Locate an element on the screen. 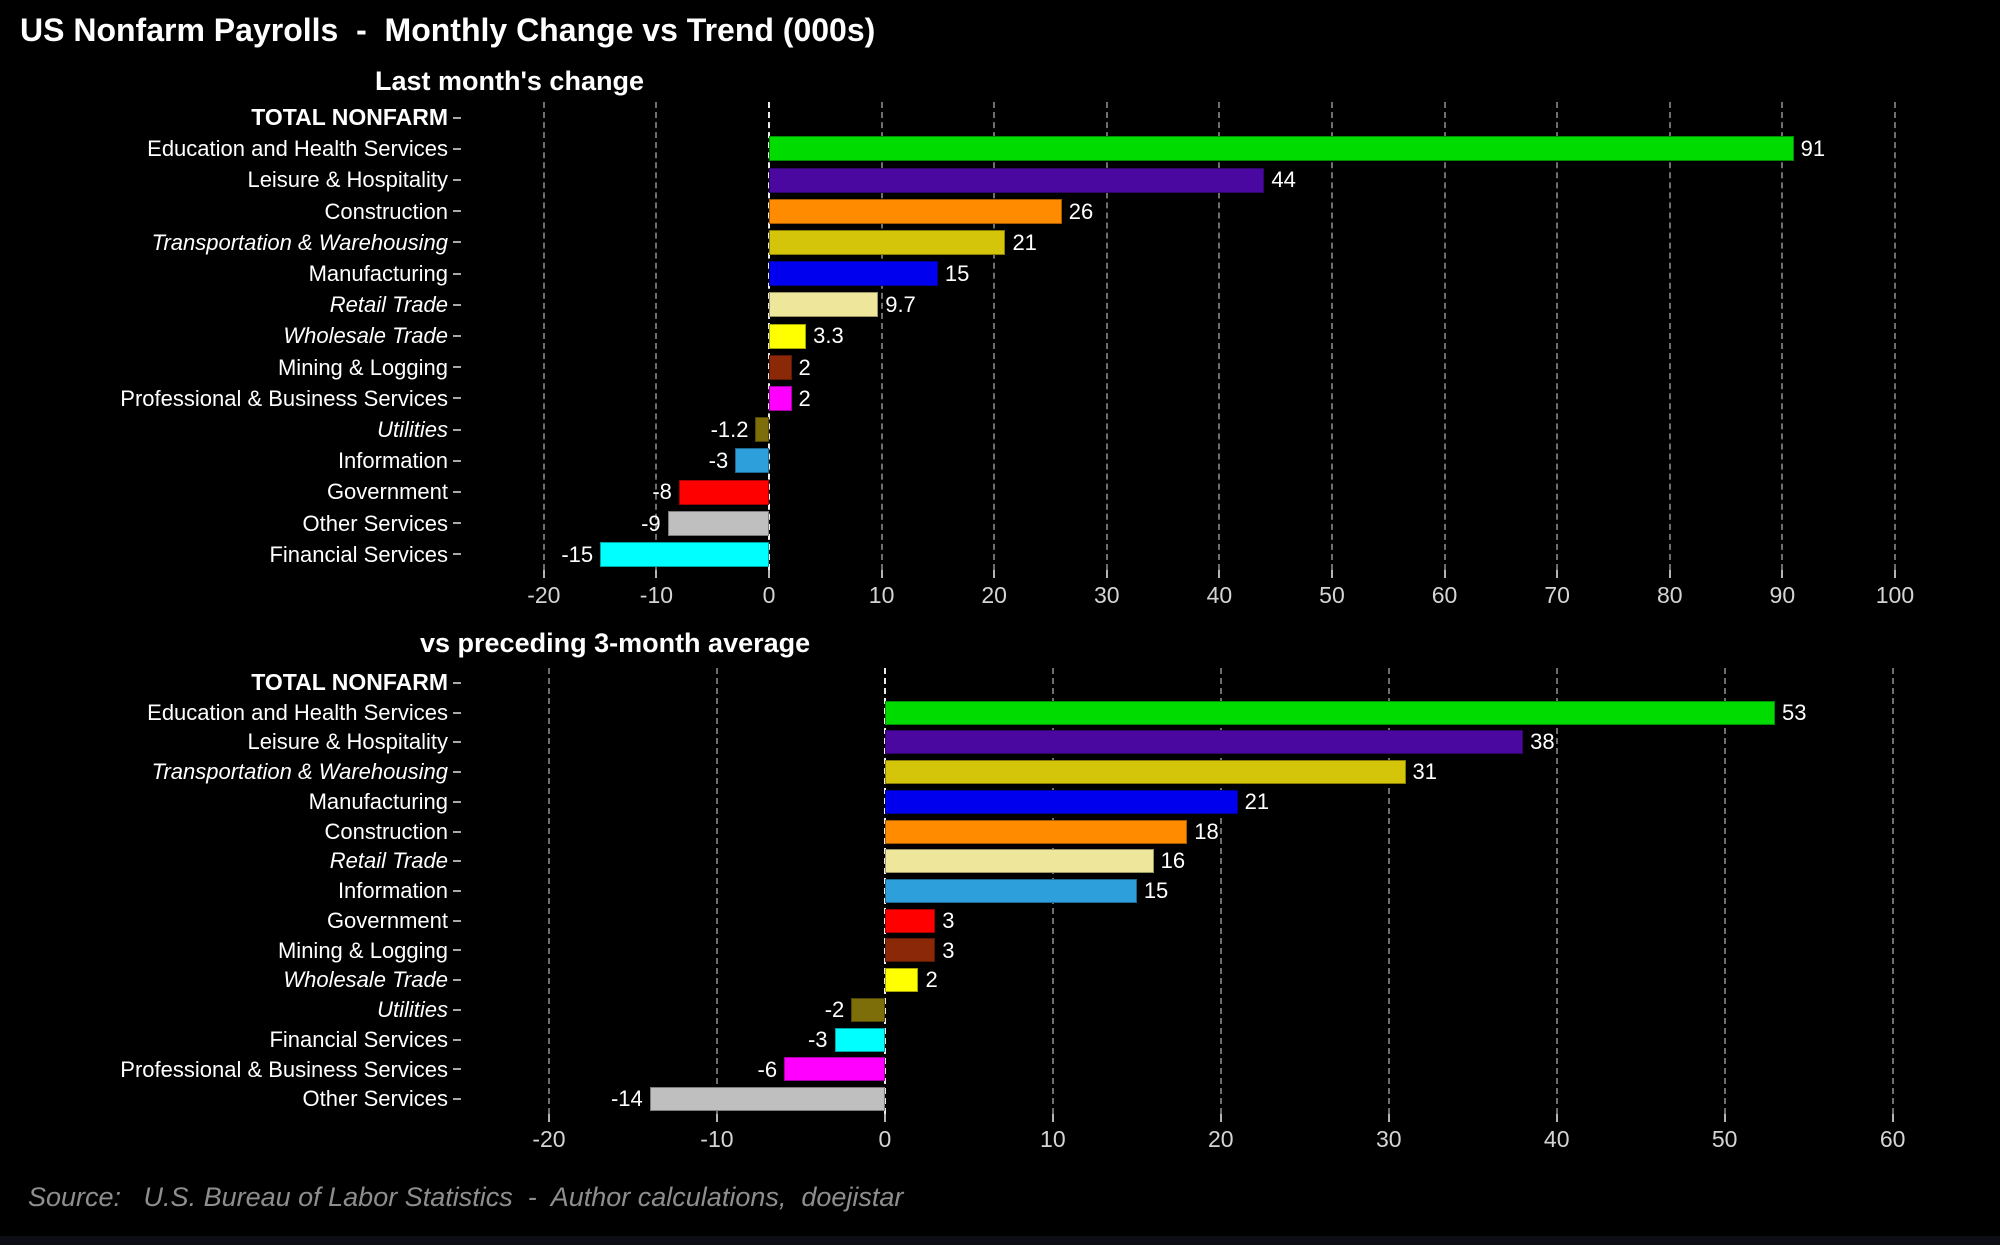 Image resolution: width=2000 pixels, height=1245 pixels. category-label-retail-trade: Retail Trade is located at coordinates (388, 305).